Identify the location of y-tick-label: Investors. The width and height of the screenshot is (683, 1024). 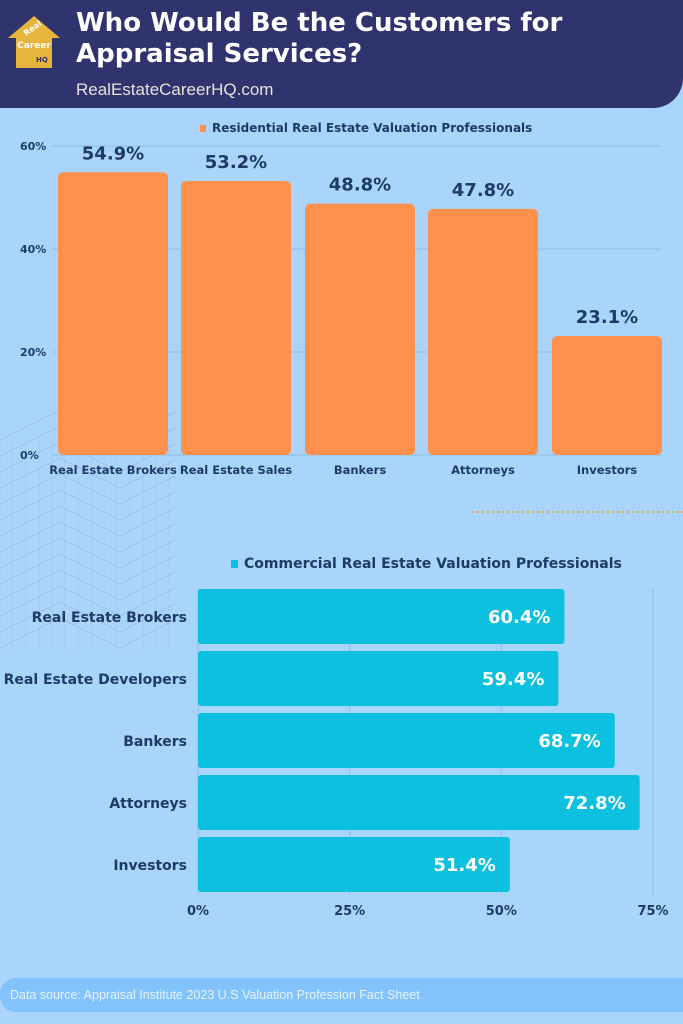
(150, 866).